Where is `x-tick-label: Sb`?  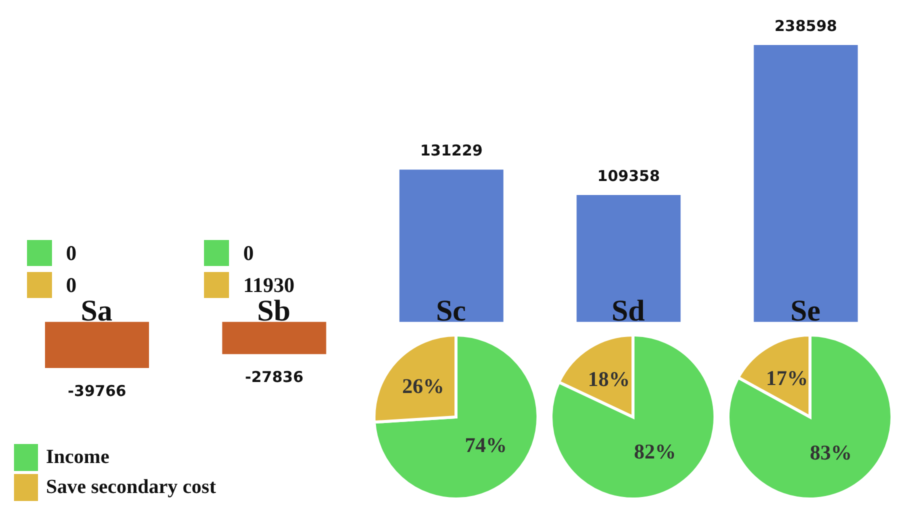 x-tick-label: Sb is located at coordinates (273, 311).